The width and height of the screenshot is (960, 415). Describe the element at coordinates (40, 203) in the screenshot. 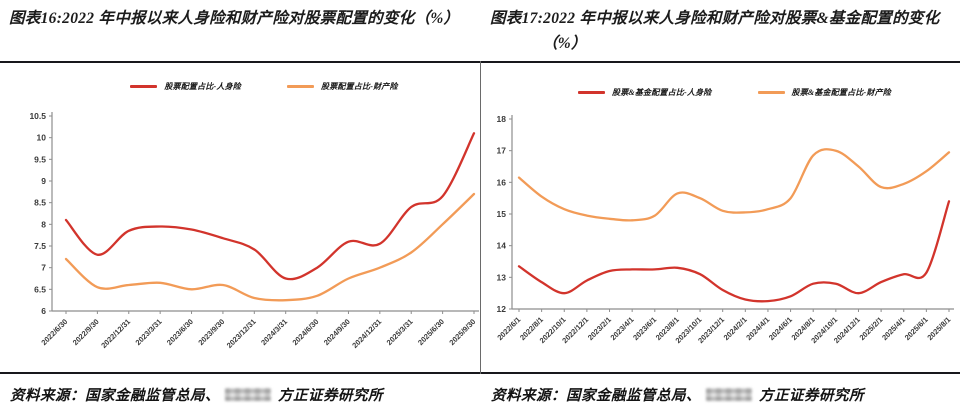

I see `y-tick-label: 8.5` at that location.